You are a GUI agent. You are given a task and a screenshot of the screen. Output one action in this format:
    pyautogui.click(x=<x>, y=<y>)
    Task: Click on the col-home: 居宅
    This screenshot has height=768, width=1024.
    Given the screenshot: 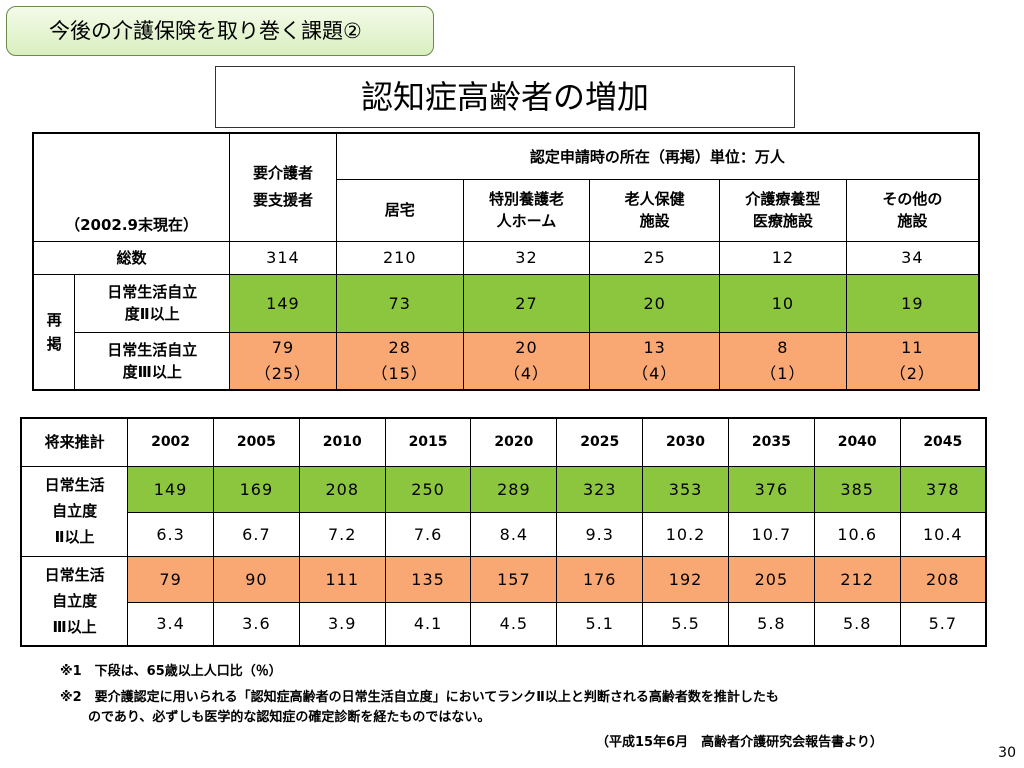 What is the action you would take?
    pyautogui.click(x=399, y=210)
    